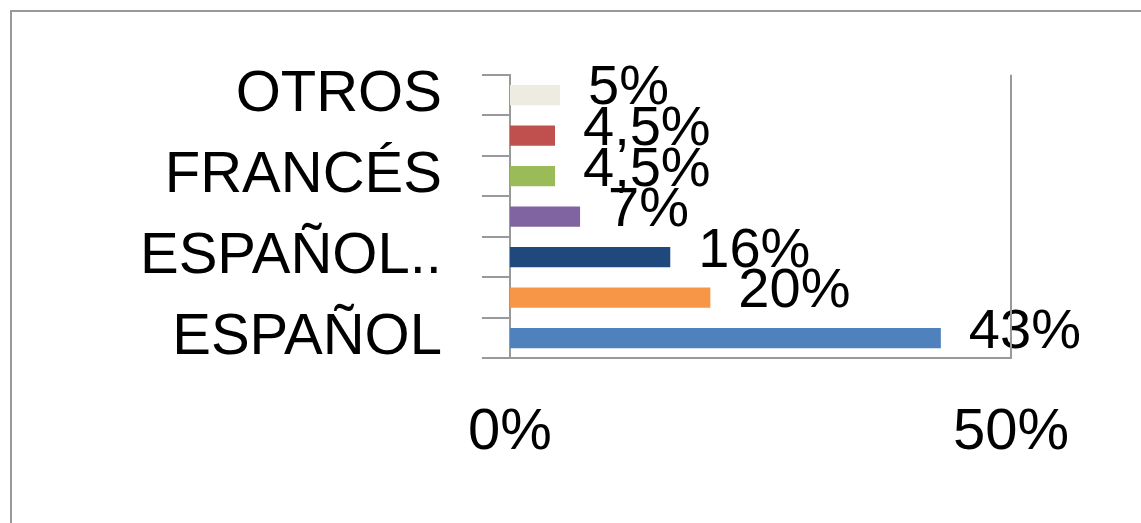 The image size is (1141, 523). I want to click on y-tick-label: FRANCÉS, so click(303, 172).